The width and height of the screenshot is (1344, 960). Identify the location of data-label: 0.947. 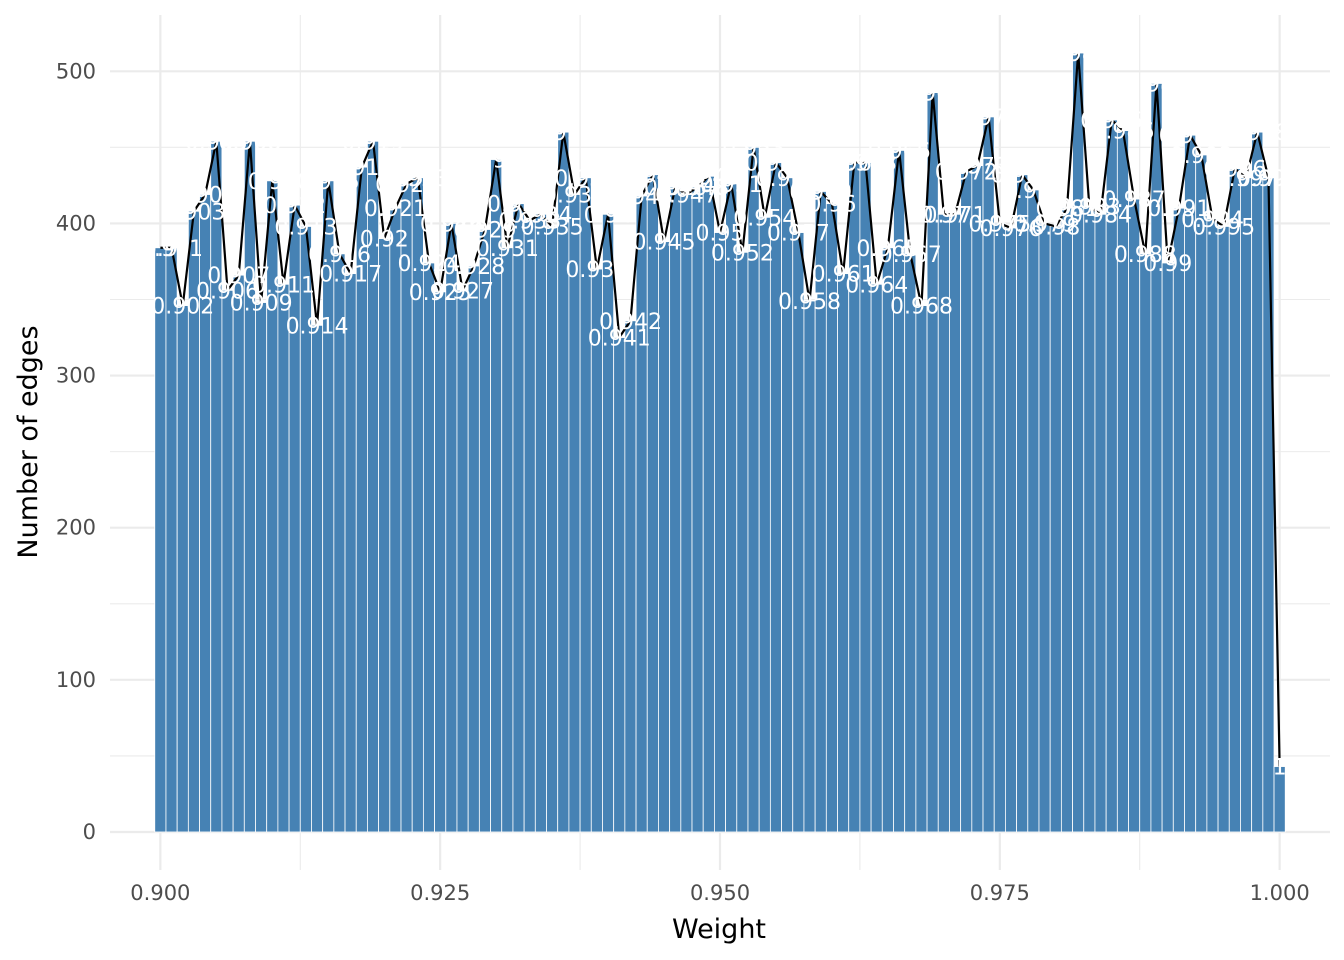
(686, 196).